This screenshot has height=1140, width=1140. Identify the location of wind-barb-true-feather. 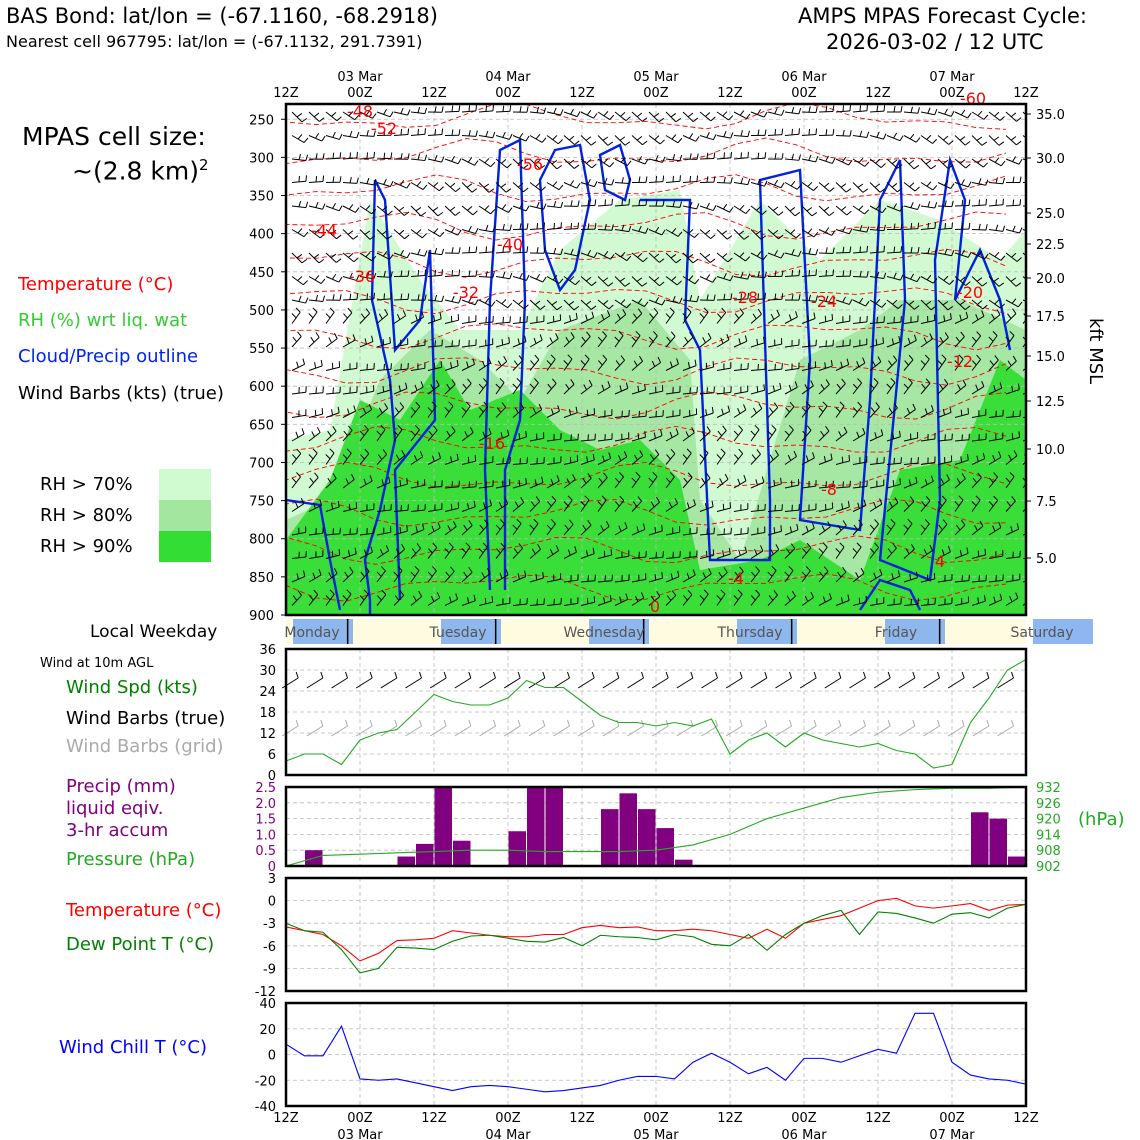
(568, 675).